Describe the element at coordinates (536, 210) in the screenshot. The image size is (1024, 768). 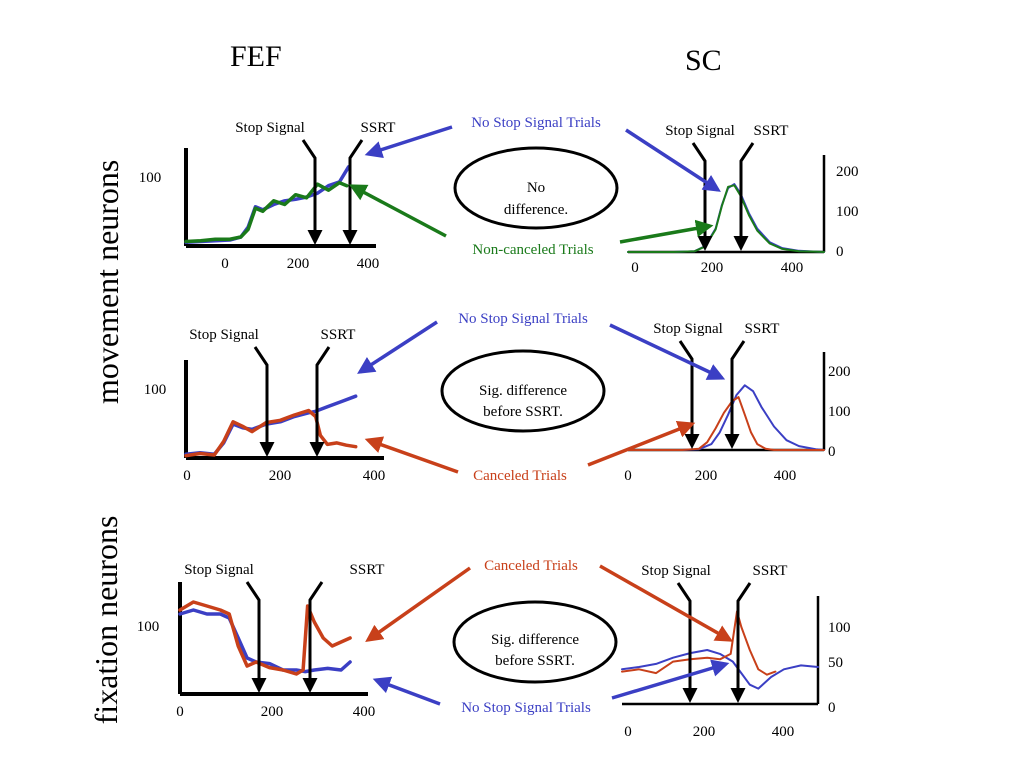
I see `summary-bubble-text: difference.` at that location.